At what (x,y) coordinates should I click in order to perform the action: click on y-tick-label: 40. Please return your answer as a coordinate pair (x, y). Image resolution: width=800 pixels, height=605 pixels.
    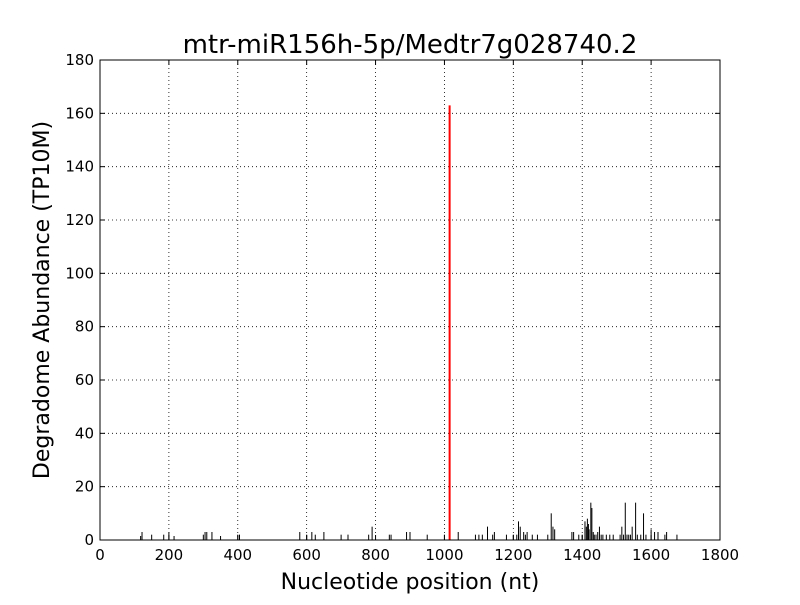
    Looking at the image, I should click on (84, 433).